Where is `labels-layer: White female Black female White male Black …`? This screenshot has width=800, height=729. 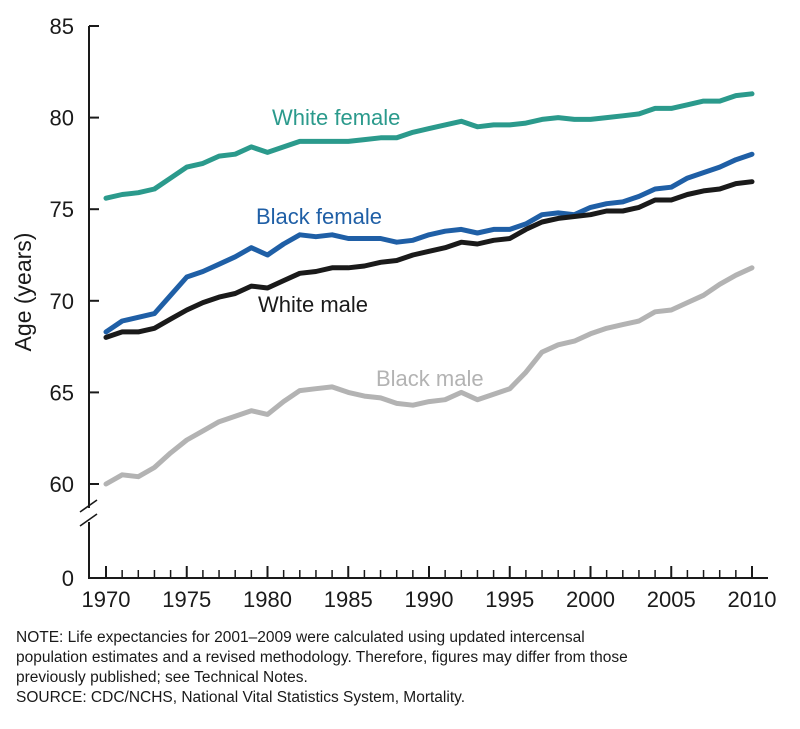 labels-layer: White female Black female White male Black … is located at coordinates (370, 248).